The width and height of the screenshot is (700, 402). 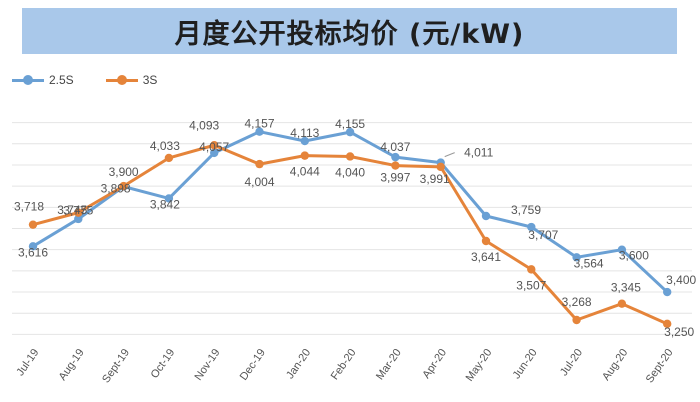 I want to click on data-label: 3,900, so click(x=124, y=172).